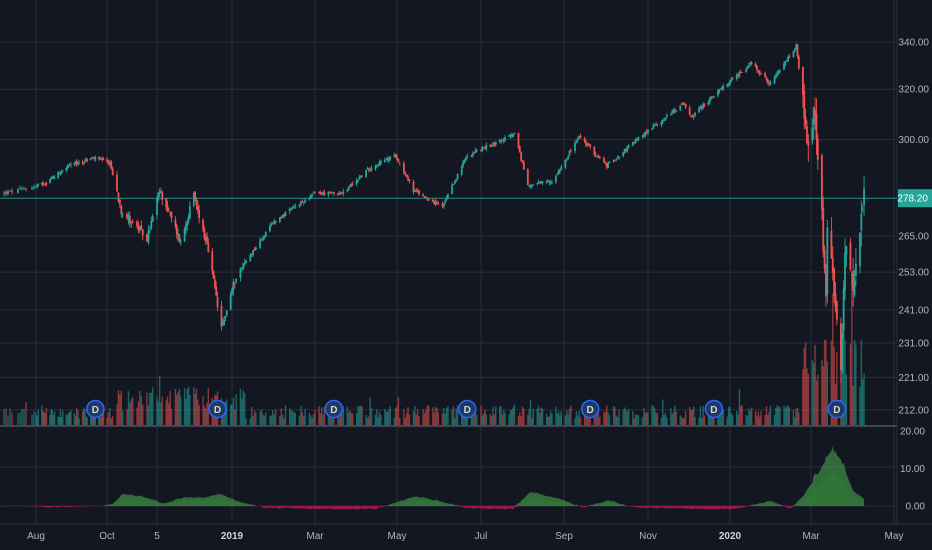 The height and width of the screenshot is (550, 932). I want to click on dividend-marker-circle, so click(217, 409).